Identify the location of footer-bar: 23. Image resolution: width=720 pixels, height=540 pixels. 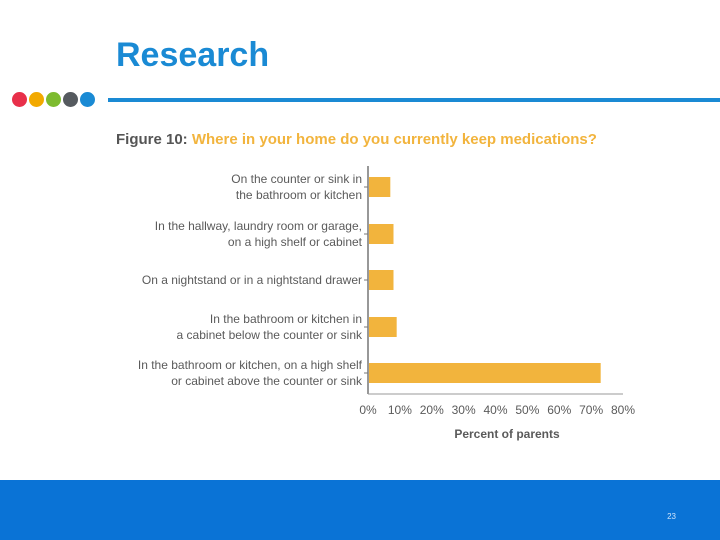
(360, 510).